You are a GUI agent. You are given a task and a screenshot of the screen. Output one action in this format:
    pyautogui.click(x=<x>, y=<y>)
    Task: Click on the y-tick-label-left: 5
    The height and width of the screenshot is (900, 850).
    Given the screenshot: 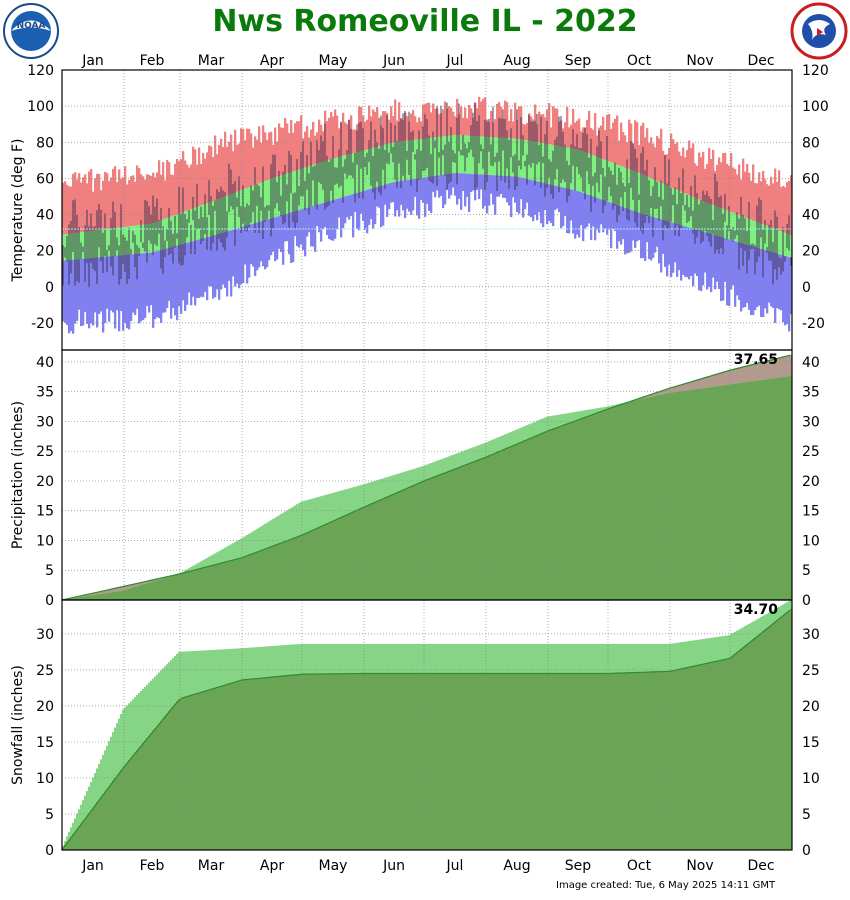 What is the action you would take?
    pyautogui.click(x=49, y=815)
    